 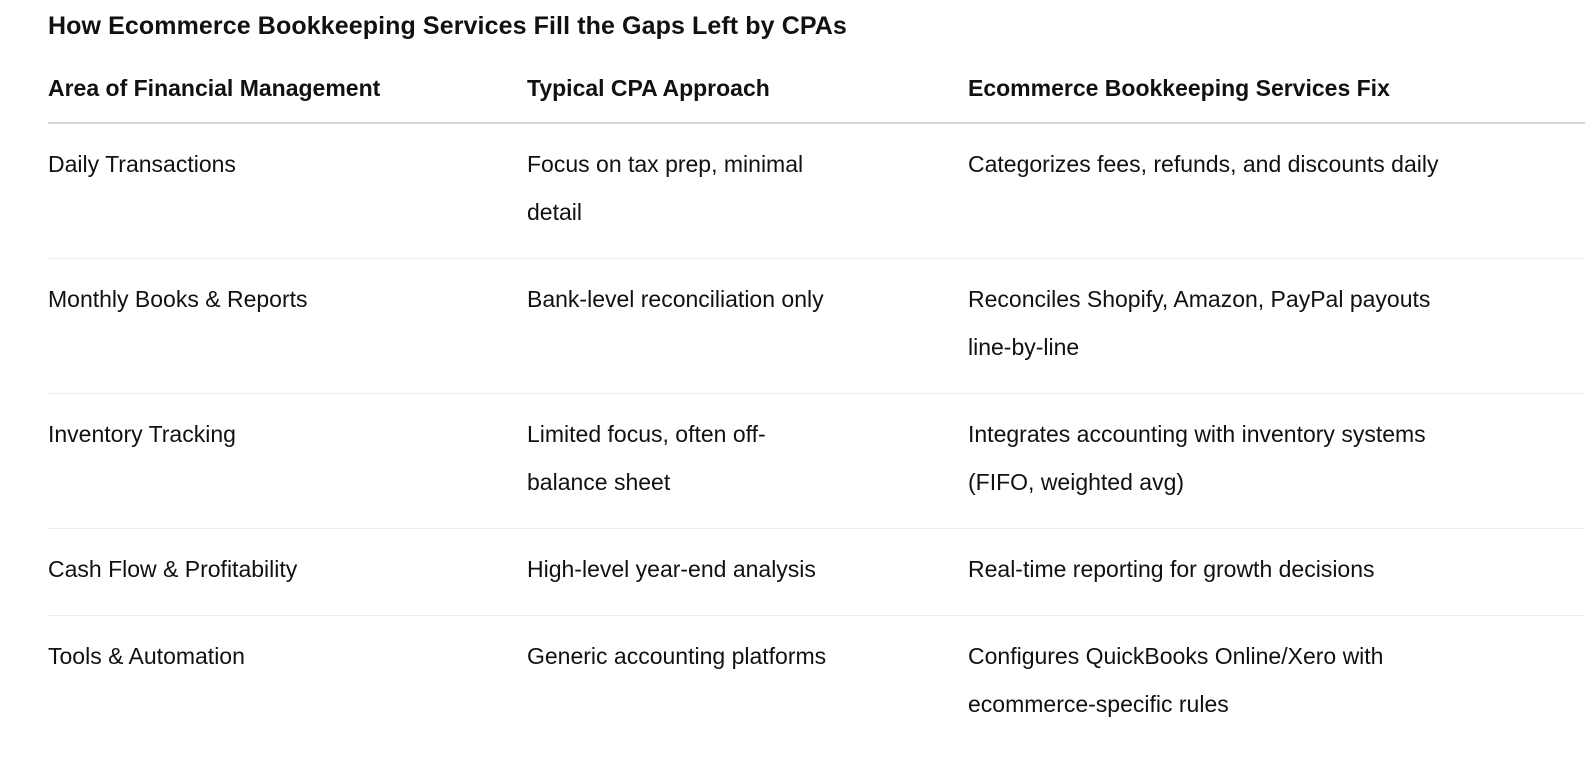 I want to click on column-header-area-of-financial-management: Area of Financial Management, so click(x=287, y=100).